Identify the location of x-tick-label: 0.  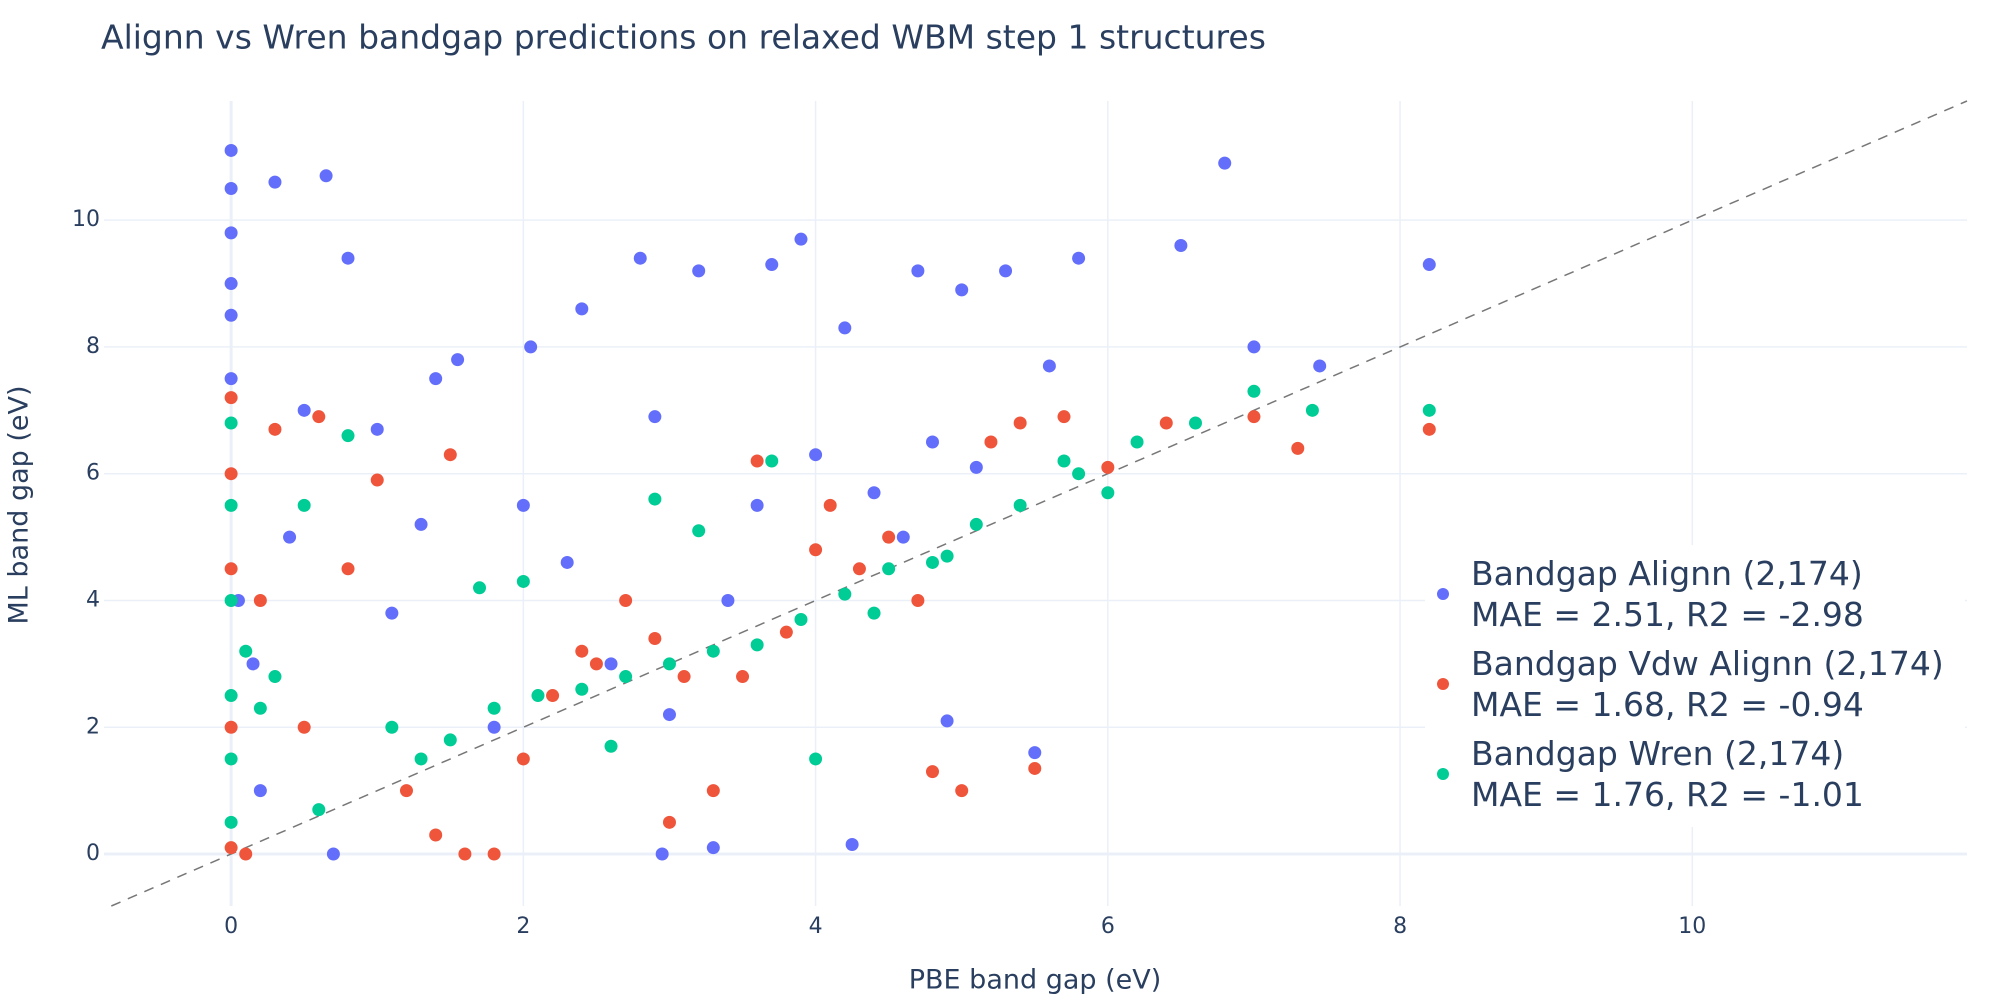
(231, 926).